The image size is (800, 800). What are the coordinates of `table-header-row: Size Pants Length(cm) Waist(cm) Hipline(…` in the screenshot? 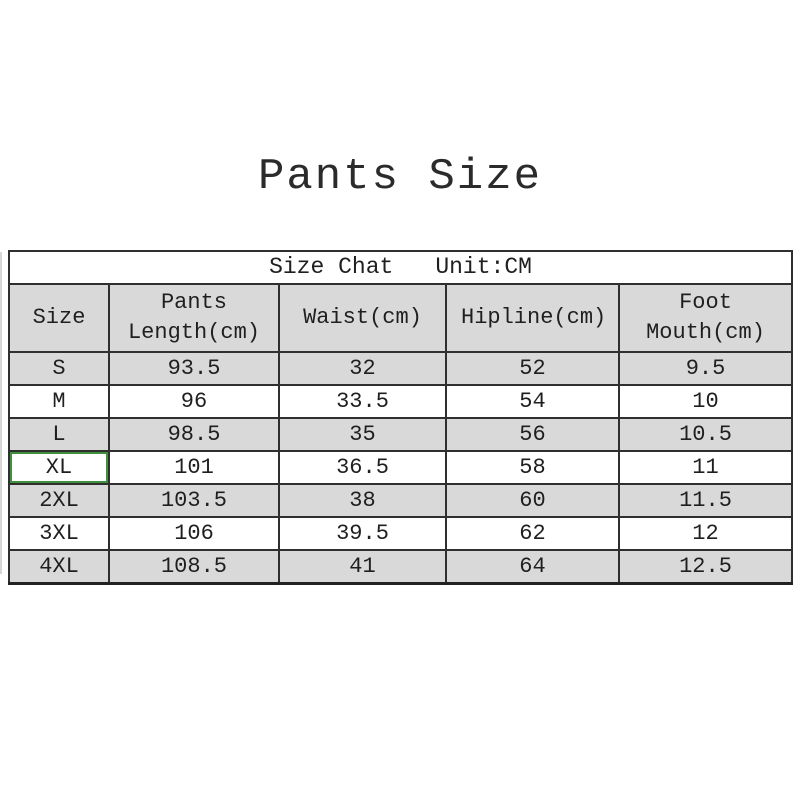 It's located at (401, 318).